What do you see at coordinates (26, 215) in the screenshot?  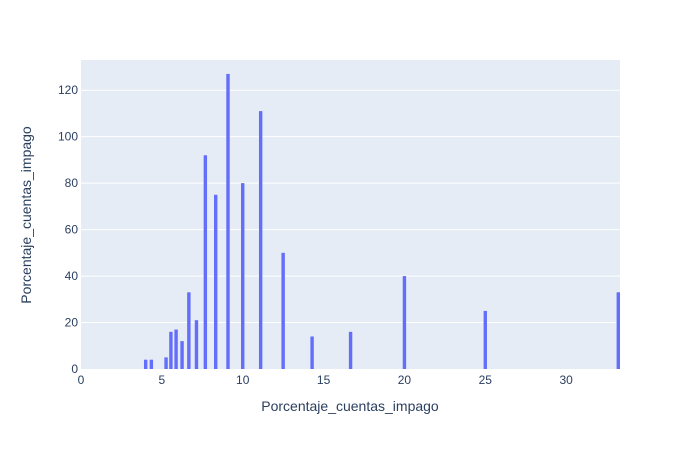 I see `y-axis-title: Porcentaje_cuentas_impago` at bounding box center [26, 215].